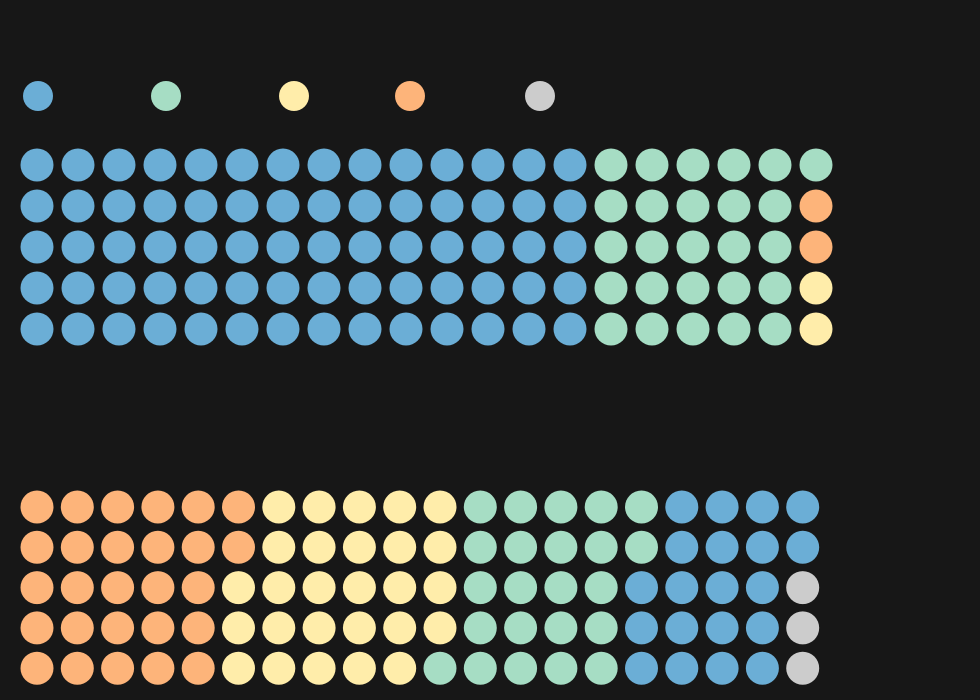 This screenshot has height=700, width=980. Describe the element at coordinates (540, 96) in the screenshot. I see `legend-marker-e` at that location.